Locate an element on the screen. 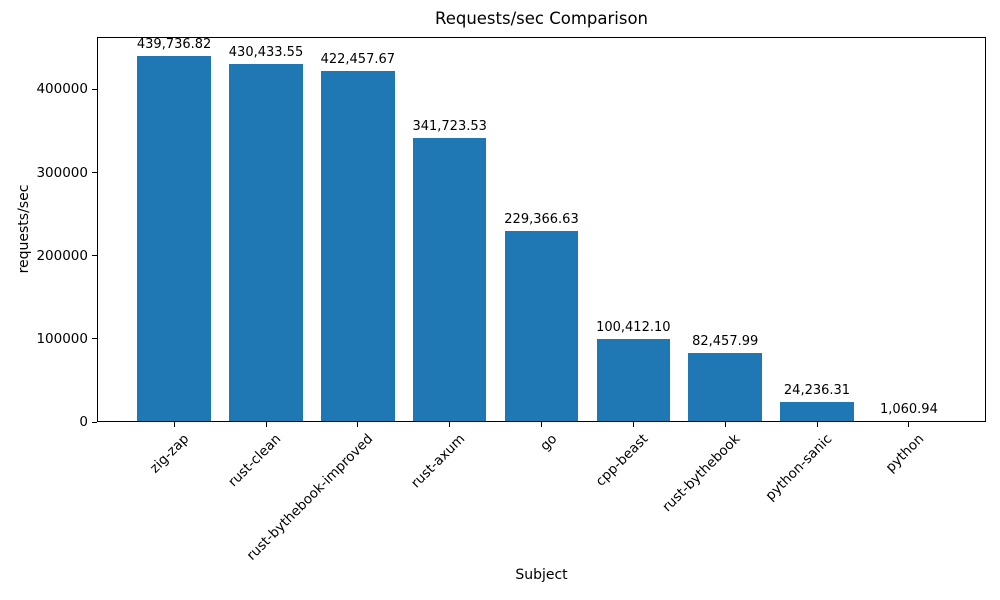 This screenshot has width=1000, height=600. x-axis-label: Subject is located at coordinates (541, 575).